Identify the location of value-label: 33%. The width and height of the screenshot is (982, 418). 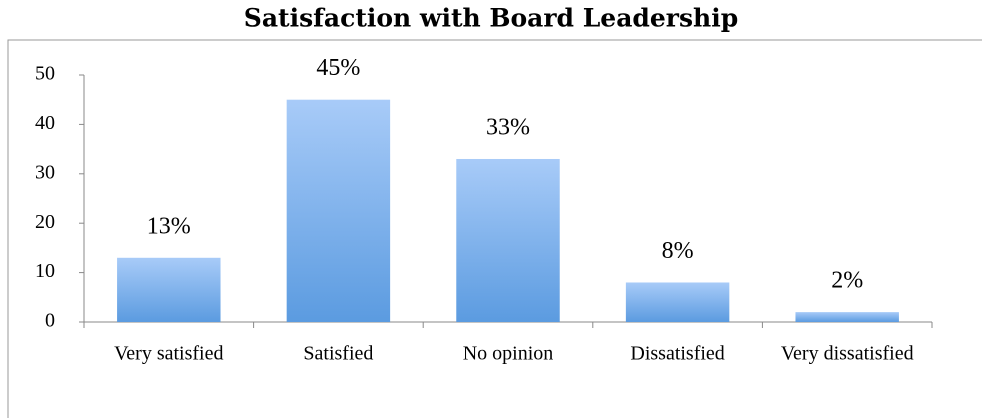
(508, 127).